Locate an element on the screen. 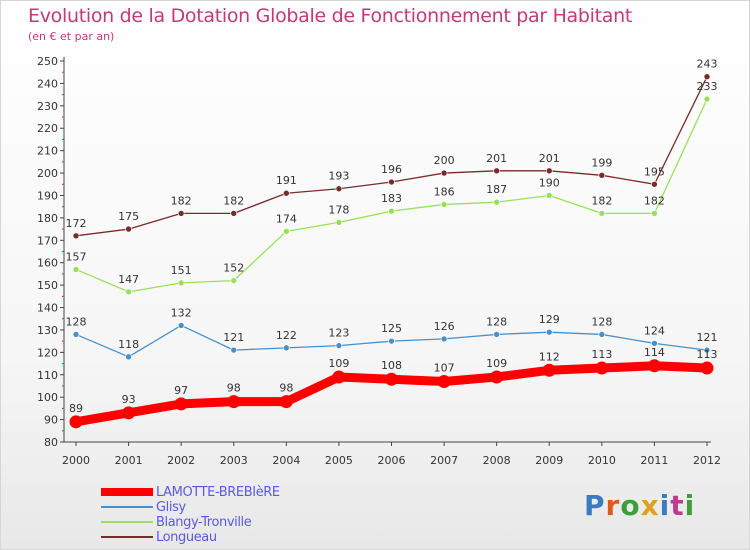  y-tick-label: 130 is located at coordinates (47, 330).